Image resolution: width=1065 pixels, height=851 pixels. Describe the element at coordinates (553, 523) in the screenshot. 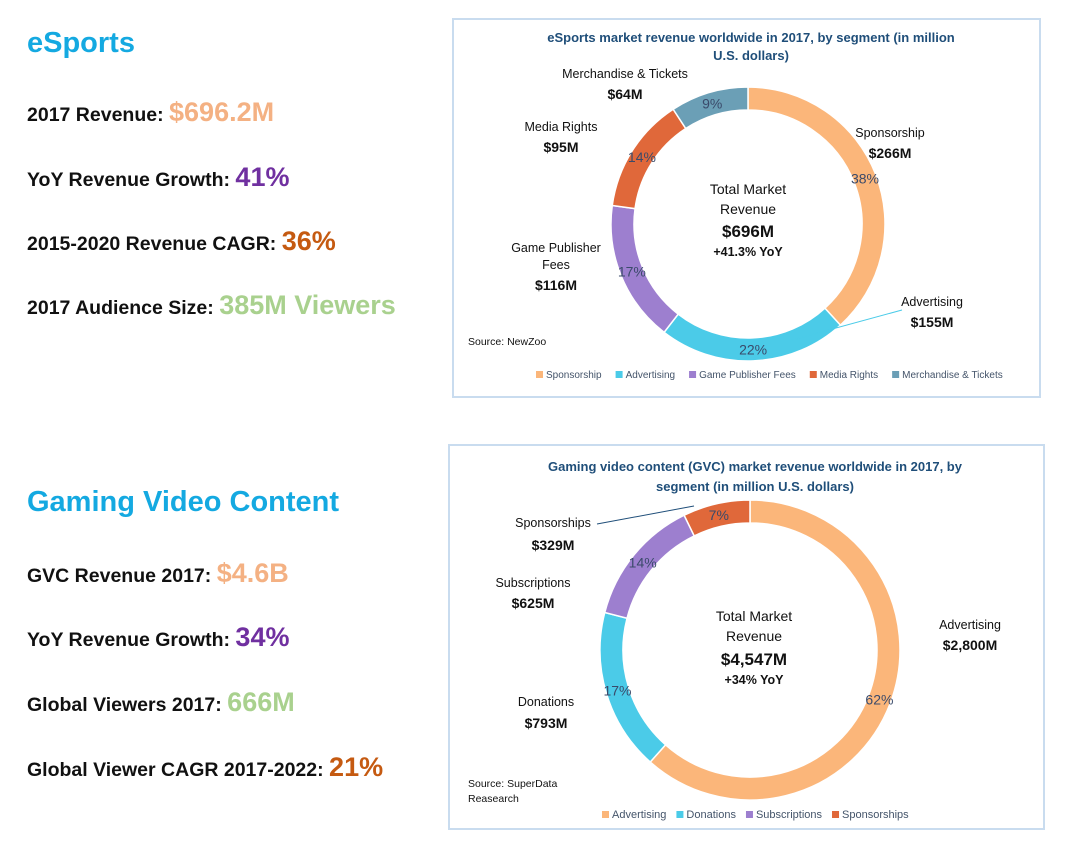

I see `callout-label-sponsorships: Sponsorships` at that location.